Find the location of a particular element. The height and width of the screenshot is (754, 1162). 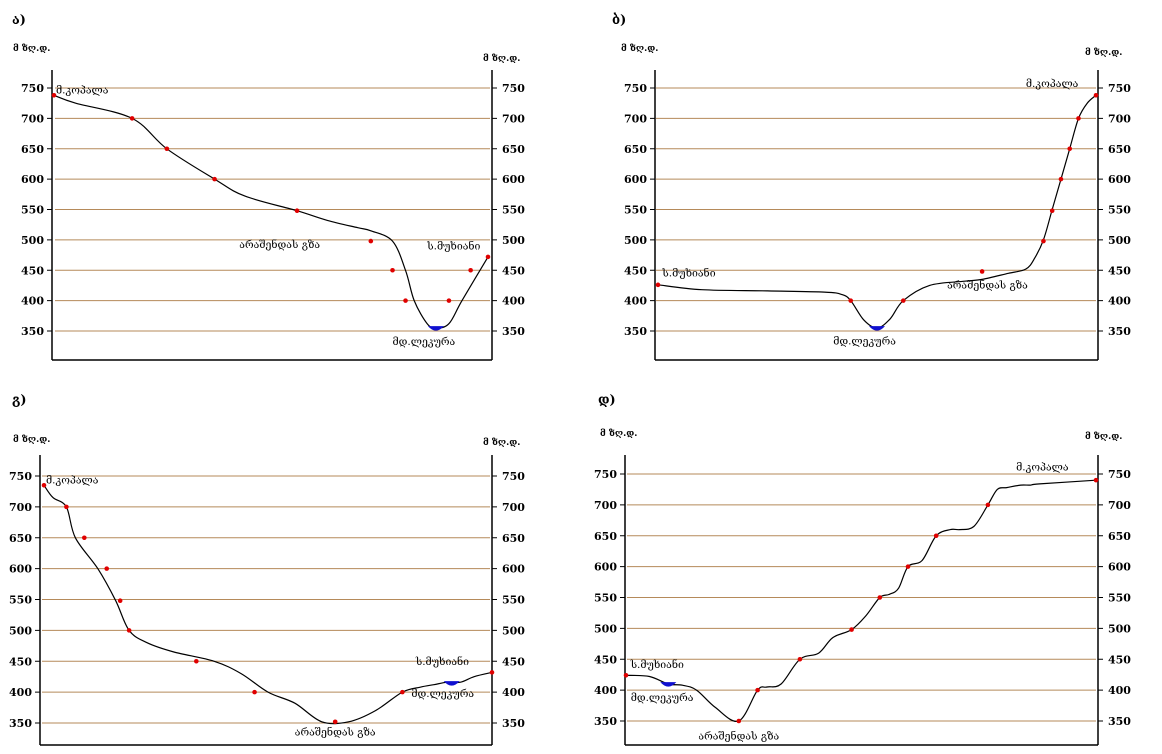

river-water is located at coordinates (877, 328).